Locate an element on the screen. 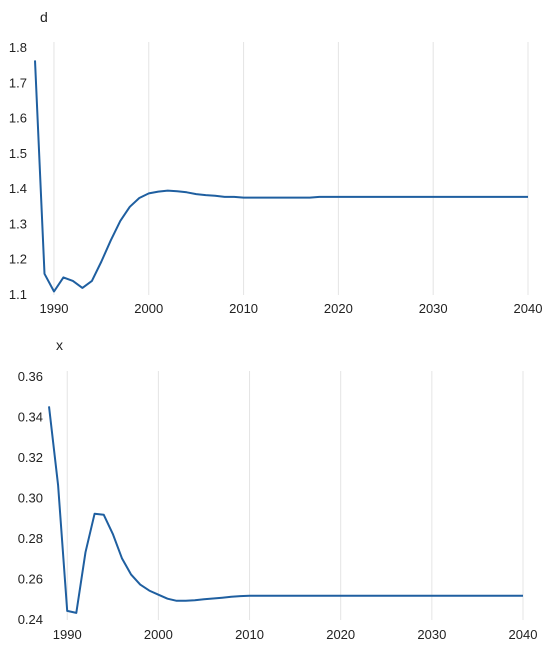 The width and height of the screenshot is (550, 645). y-tick-label: 1.7 is located at coordinates (18, 82).